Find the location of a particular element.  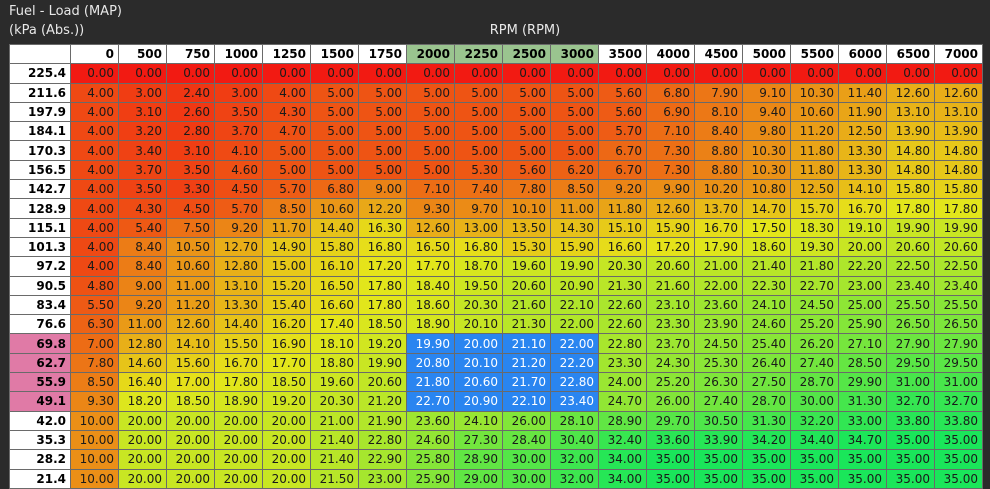

rpm-header-cell: 500 is located at coordinates (142, 54).